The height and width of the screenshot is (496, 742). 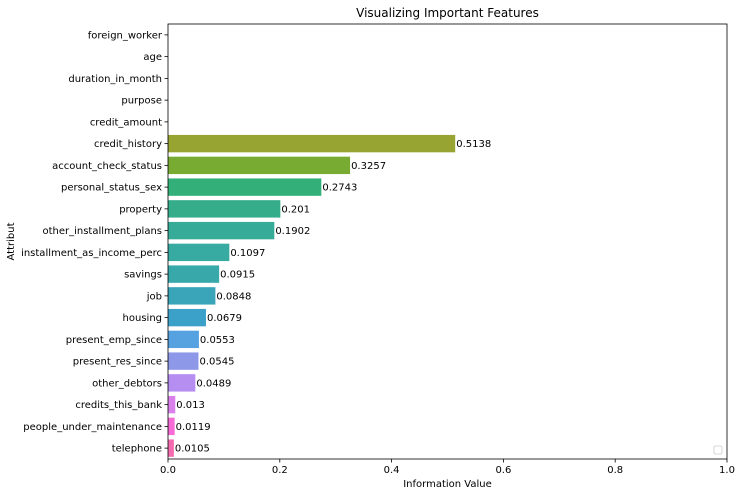 I want to click on bar-people_under_maintenance, so click(x=171, y=426).